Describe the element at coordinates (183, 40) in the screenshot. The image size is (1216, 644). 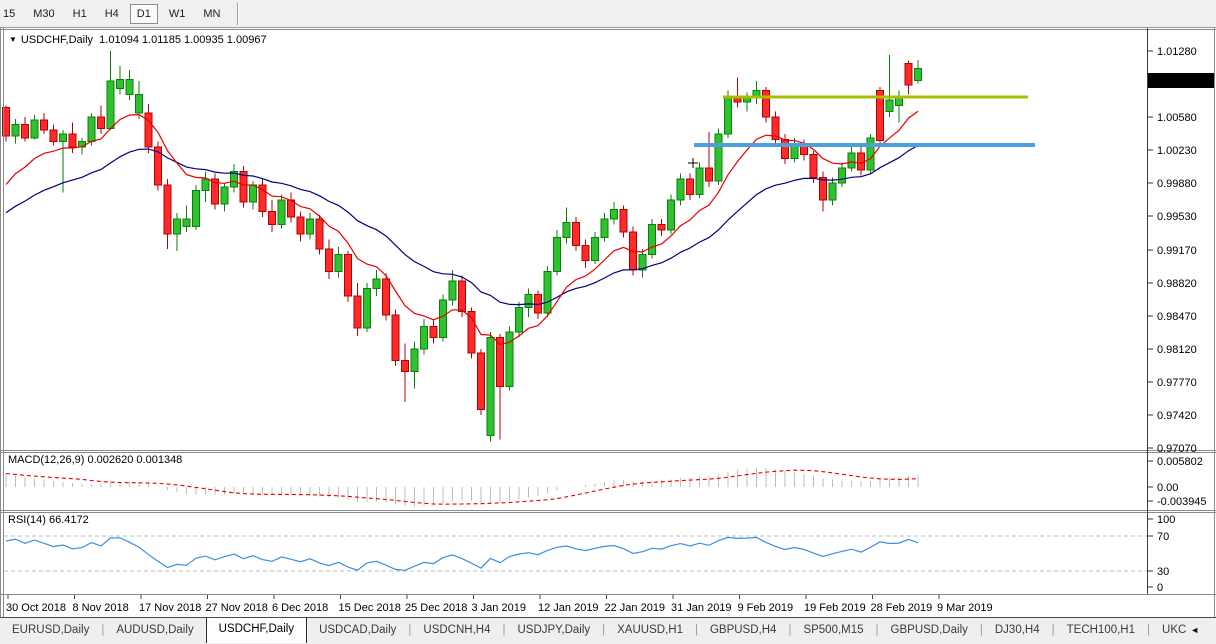
I see `chart-ohlc-values: 1.01094 1.01185 1.00935 1.00967` at that location.